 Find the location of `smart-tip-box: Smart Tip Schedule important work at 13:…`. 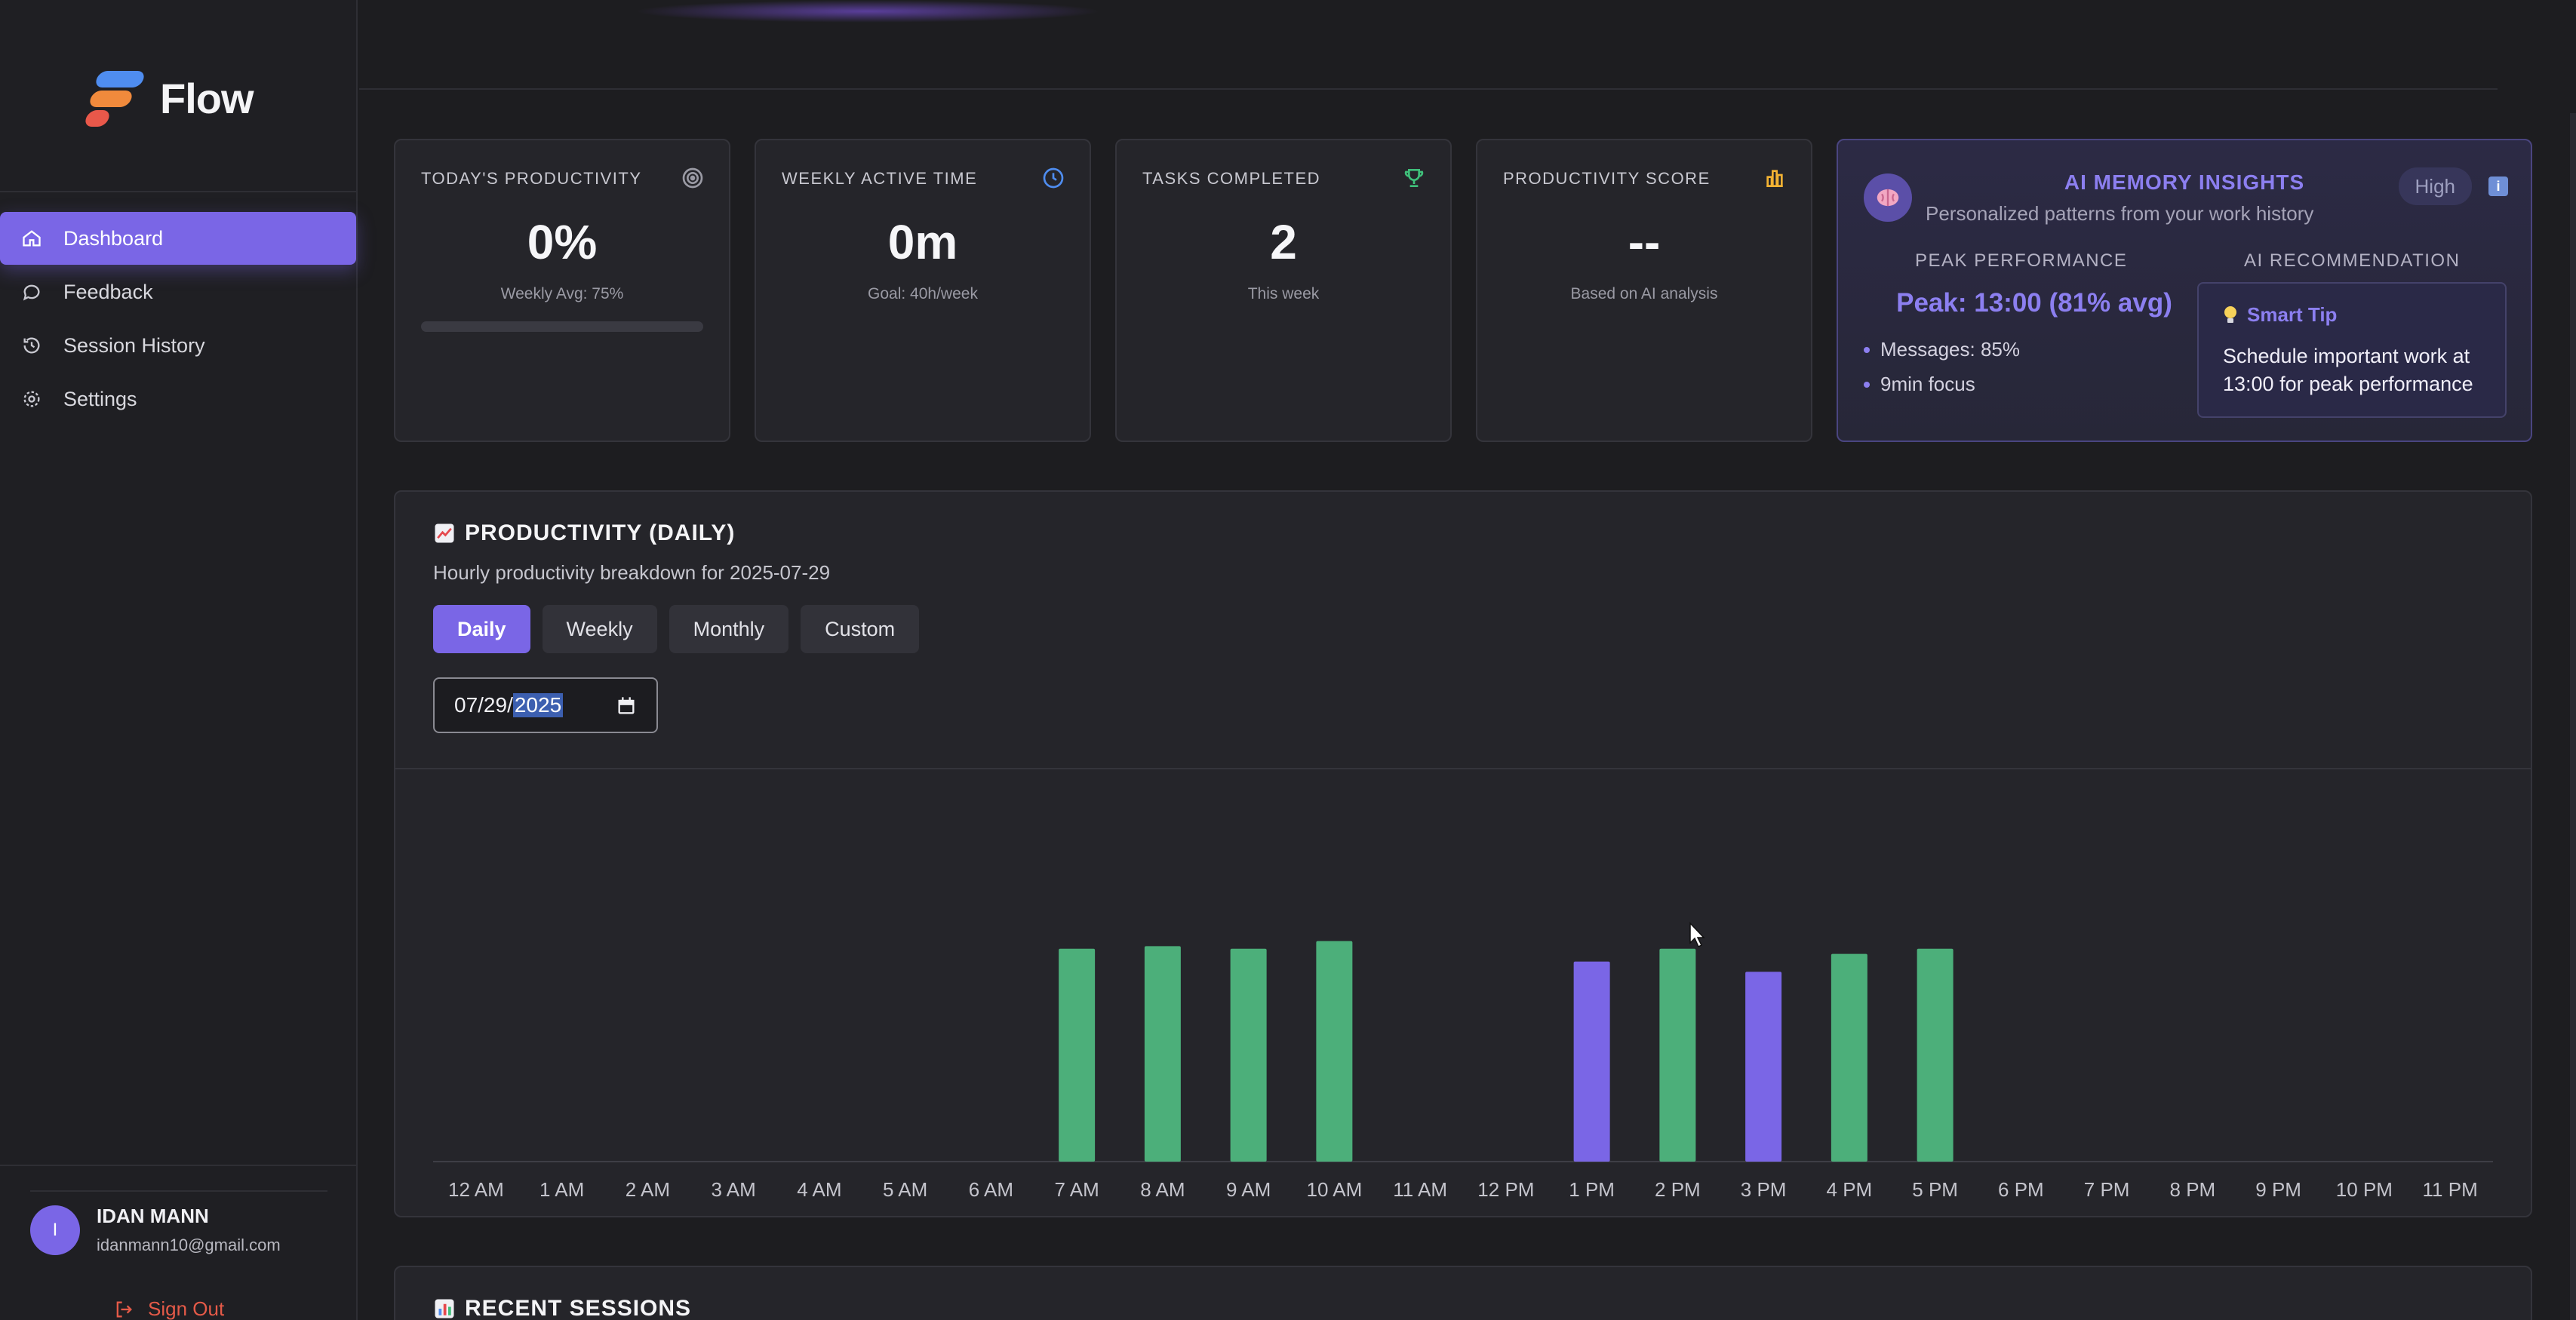

smart-tip-box: Smart Tip Schedule important work at 13:… is located at coordinates (2352, 350).